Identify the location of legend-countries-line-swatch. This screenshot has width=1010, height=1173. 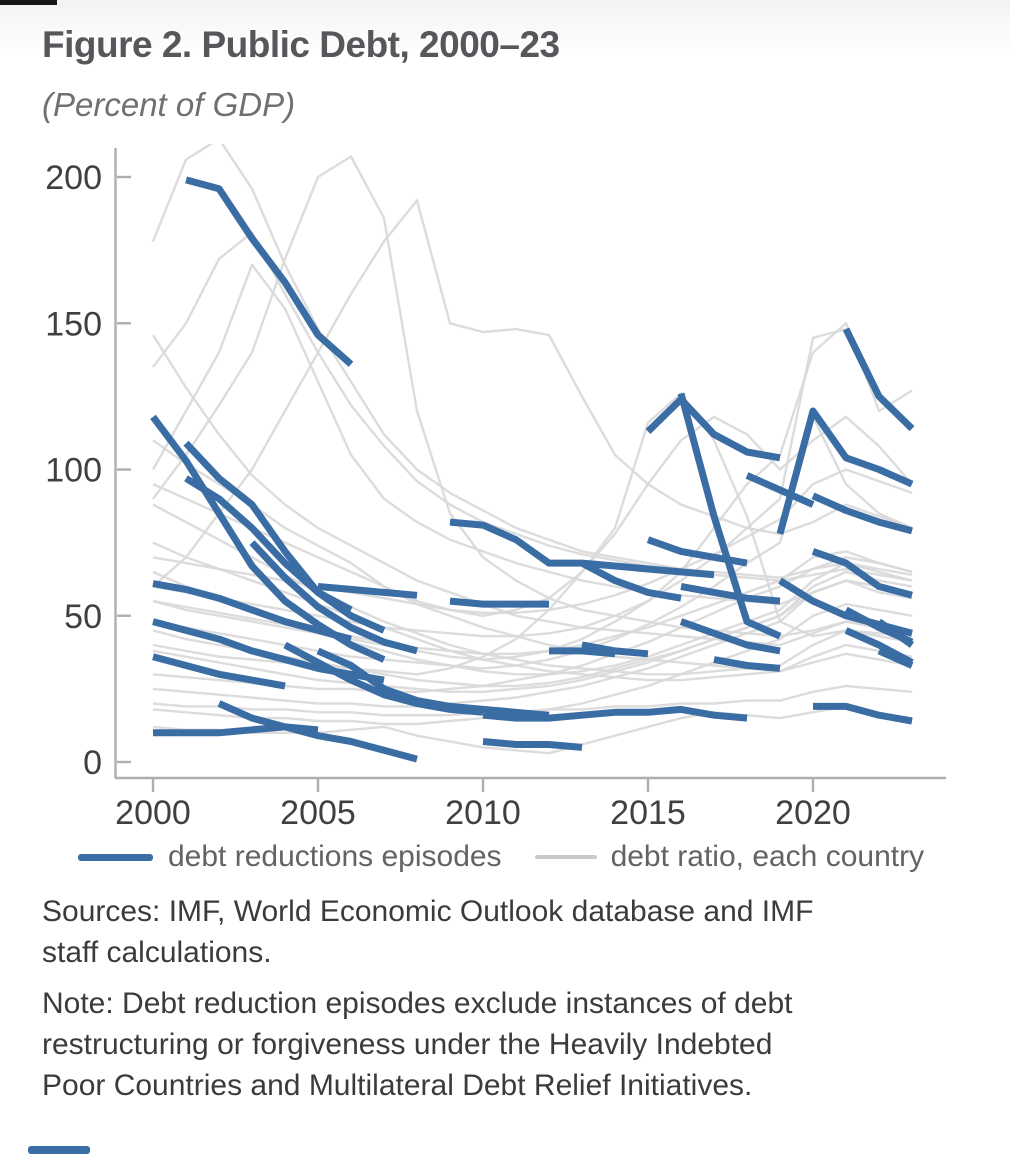
(565, 857).